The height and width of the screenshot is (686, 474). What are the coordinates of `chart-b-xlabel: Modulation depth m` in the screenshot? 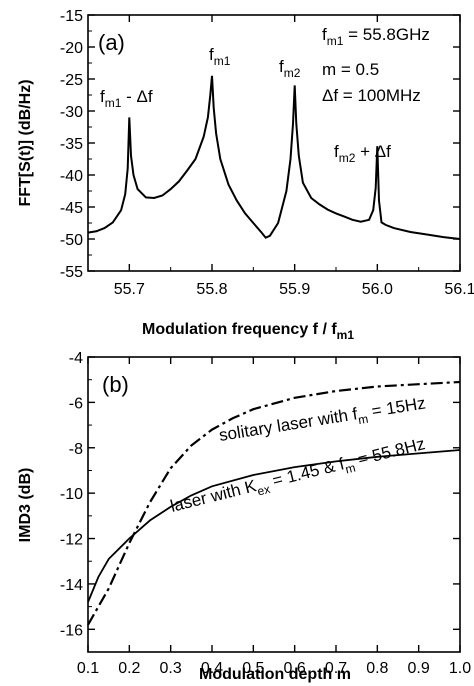 It's located at (275, 674).